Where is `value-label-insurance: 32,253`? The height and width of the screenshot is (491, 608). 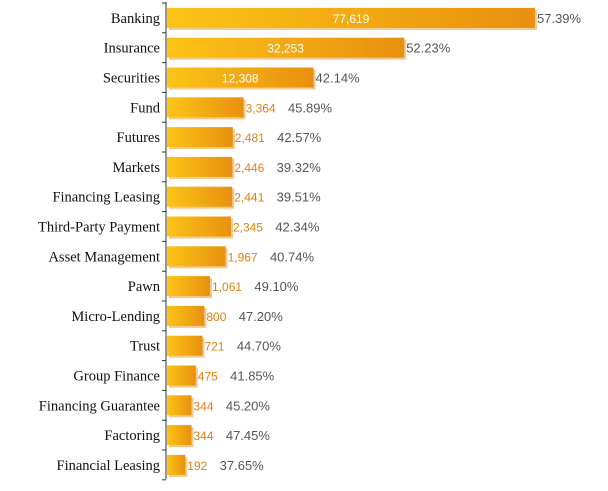
value-label-insurance: 32,253 is located at coordinates (285, 49).